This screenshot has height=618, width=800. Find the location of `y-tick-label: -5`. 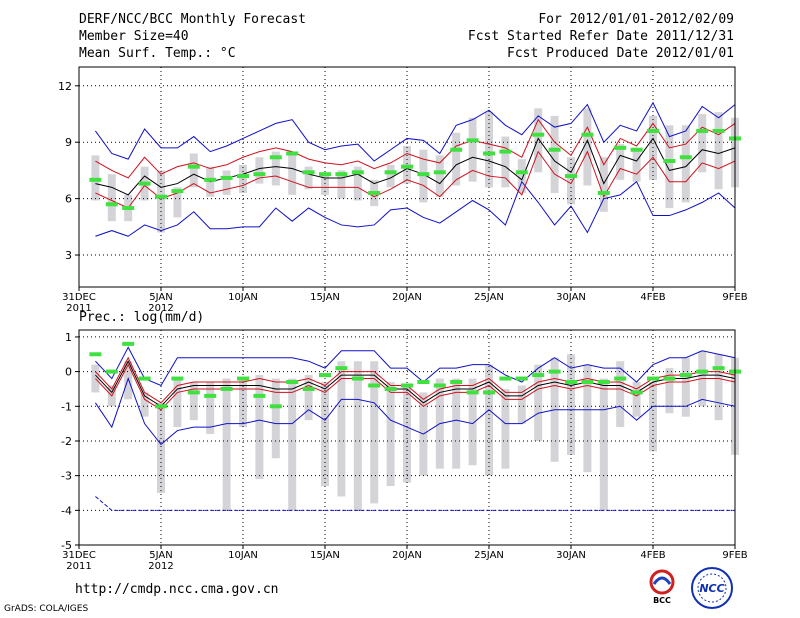

y-tick-label: -5 is located at coordinates (66, 545).